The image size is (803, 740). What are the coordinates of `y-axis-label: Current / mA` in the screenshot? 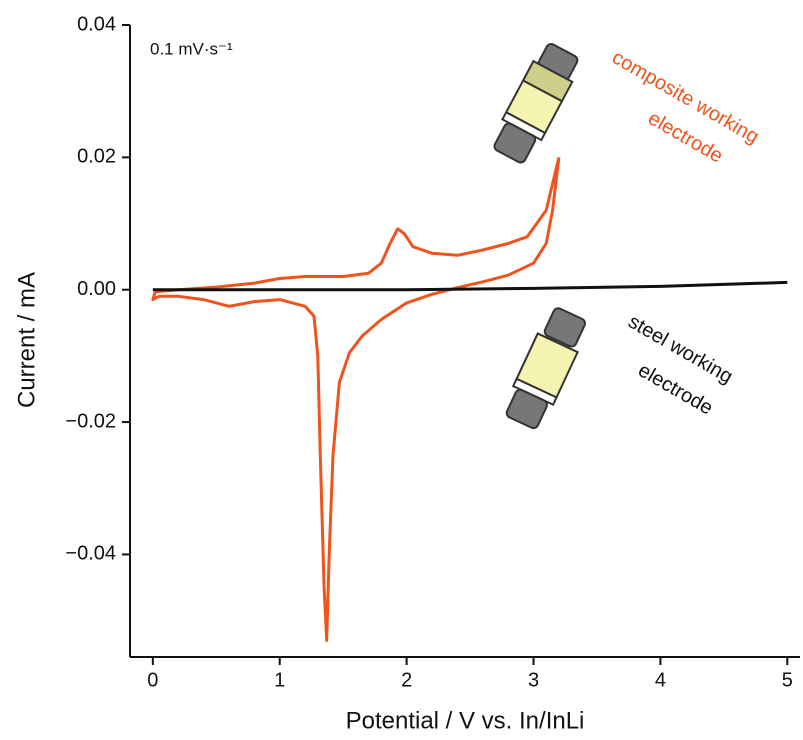 It's located at (26, 340).